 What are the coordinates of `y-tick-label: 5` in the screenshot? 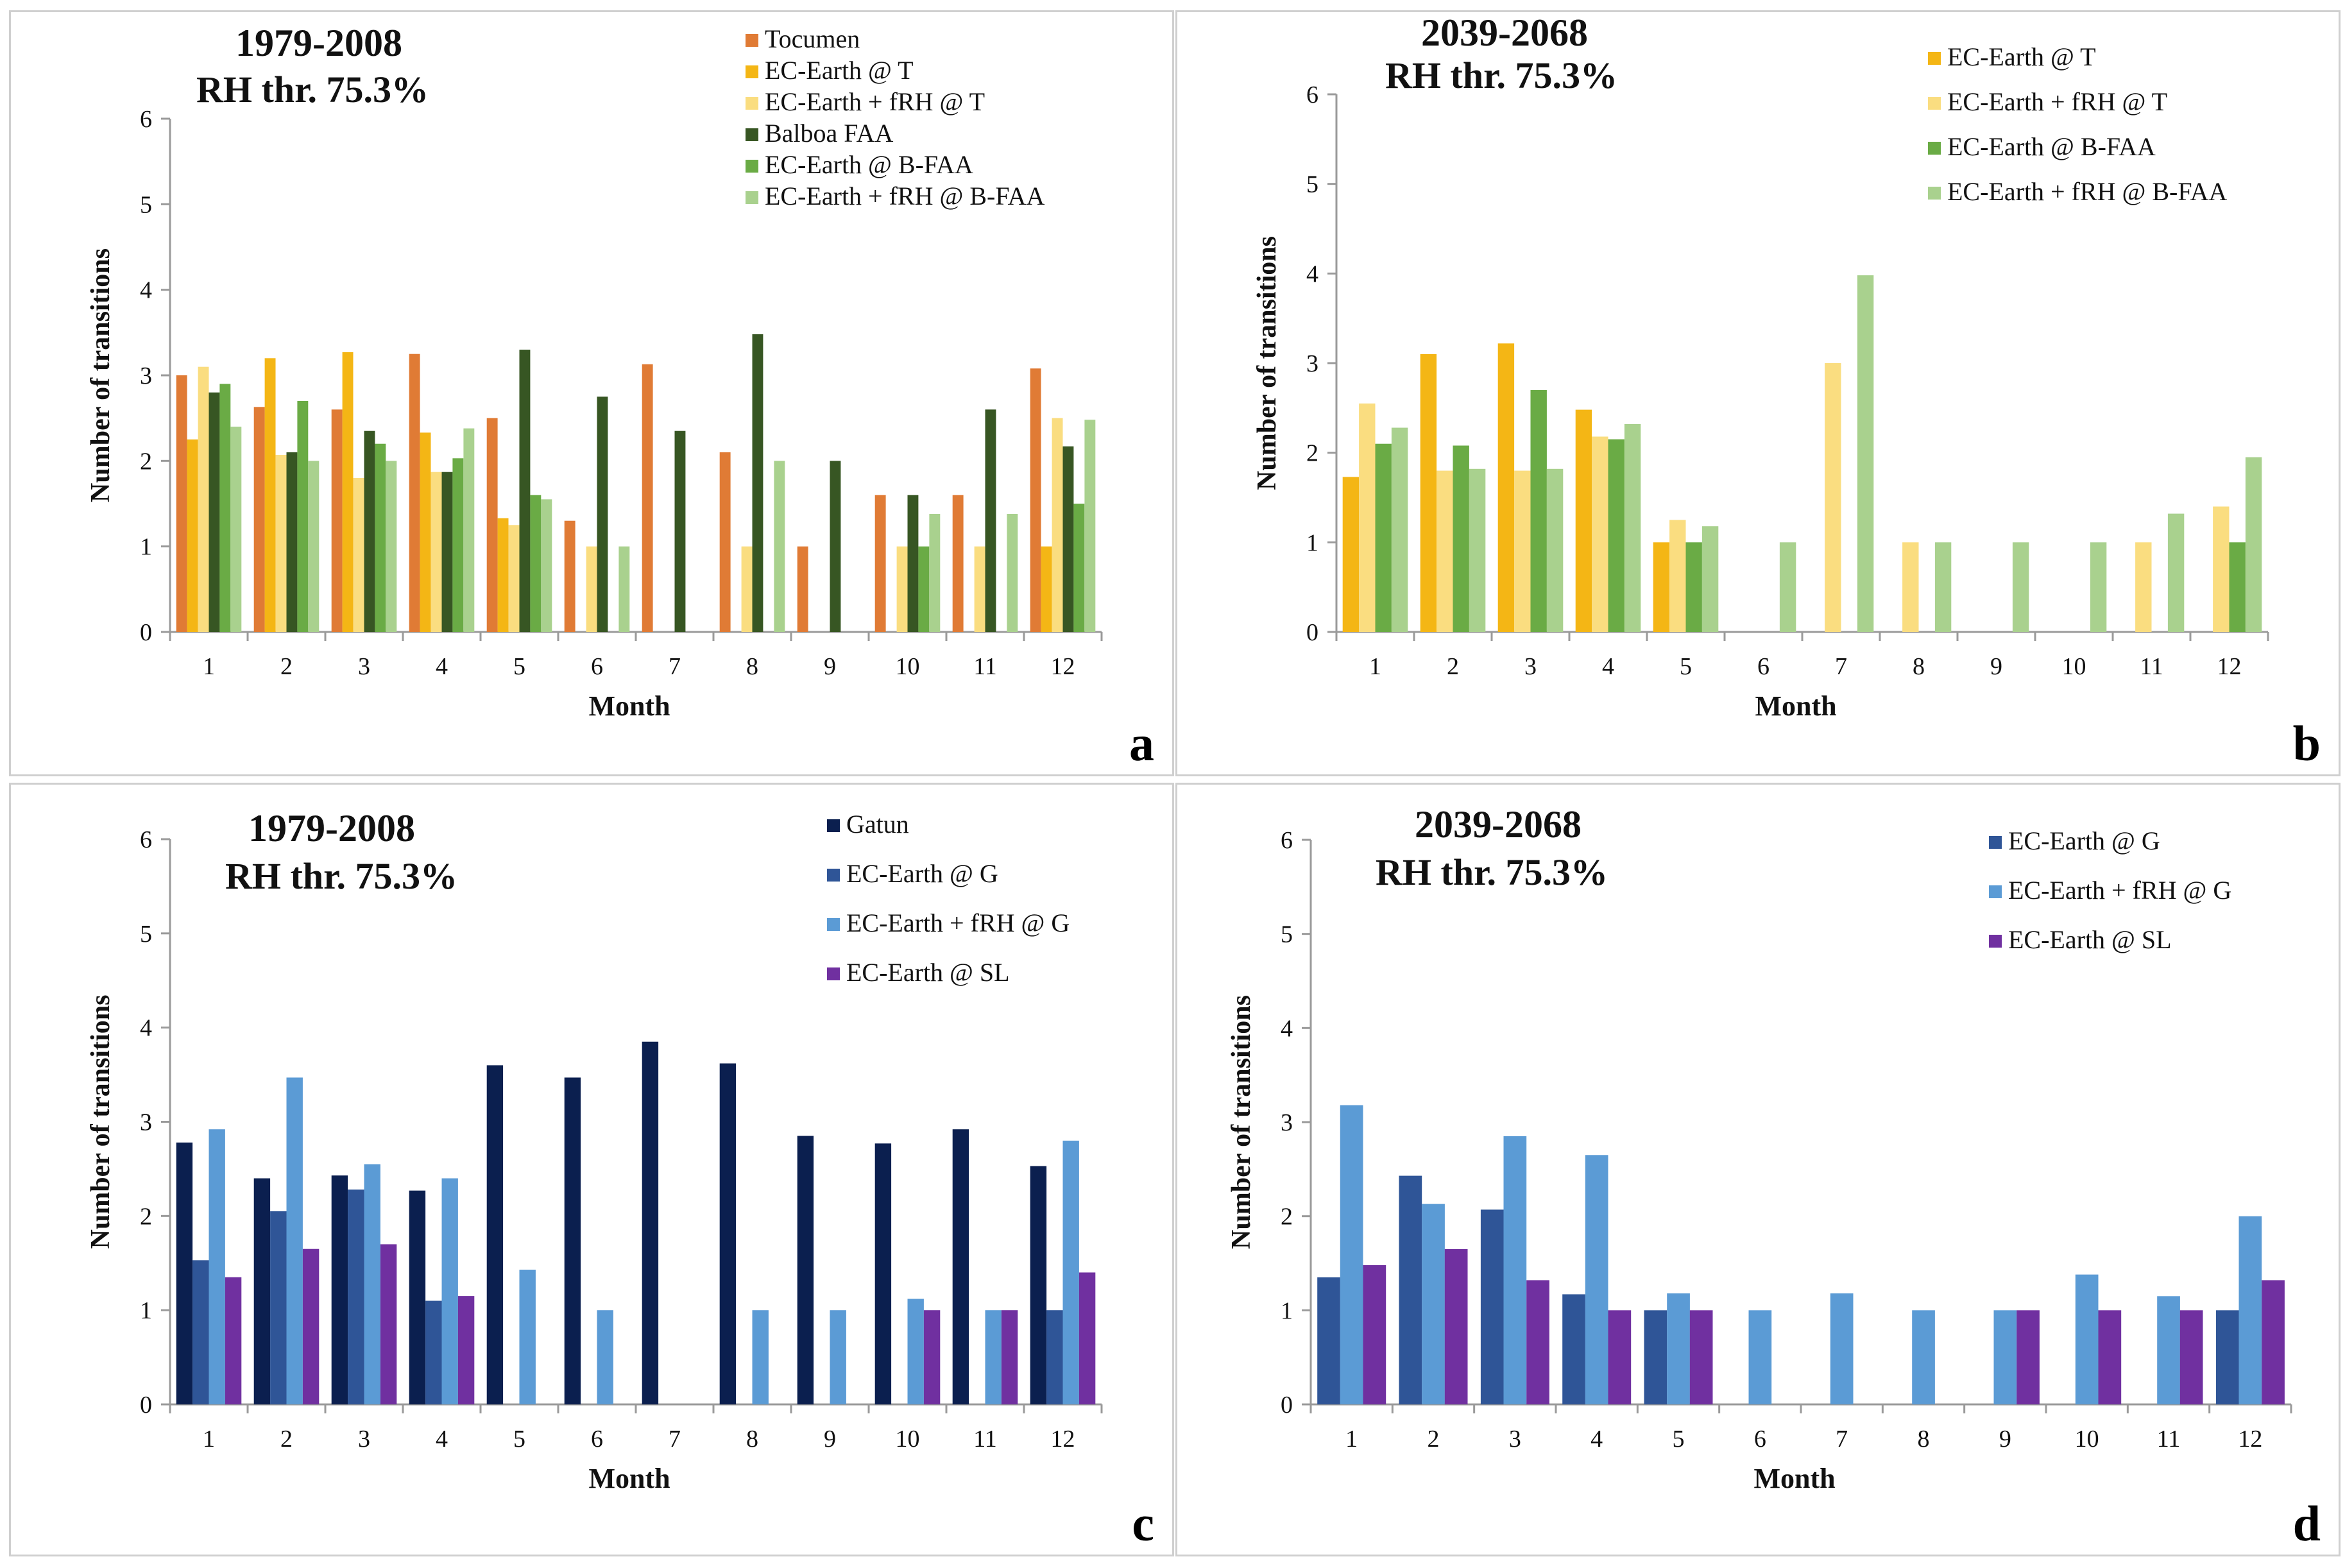 It's located at (1287, 934).